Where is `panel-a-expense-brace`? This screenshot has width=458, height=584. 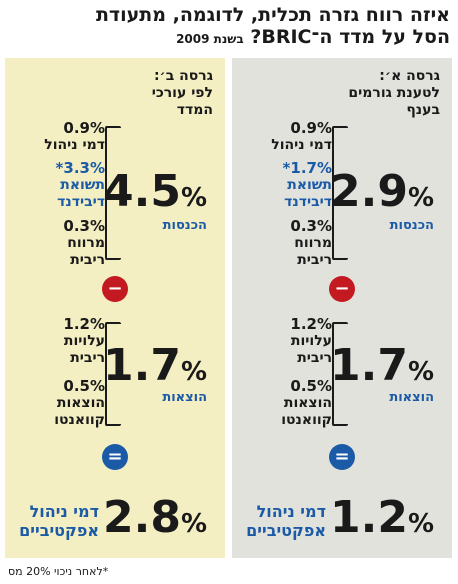 panel-a-expense-brace is located at coordinates (340, 374).